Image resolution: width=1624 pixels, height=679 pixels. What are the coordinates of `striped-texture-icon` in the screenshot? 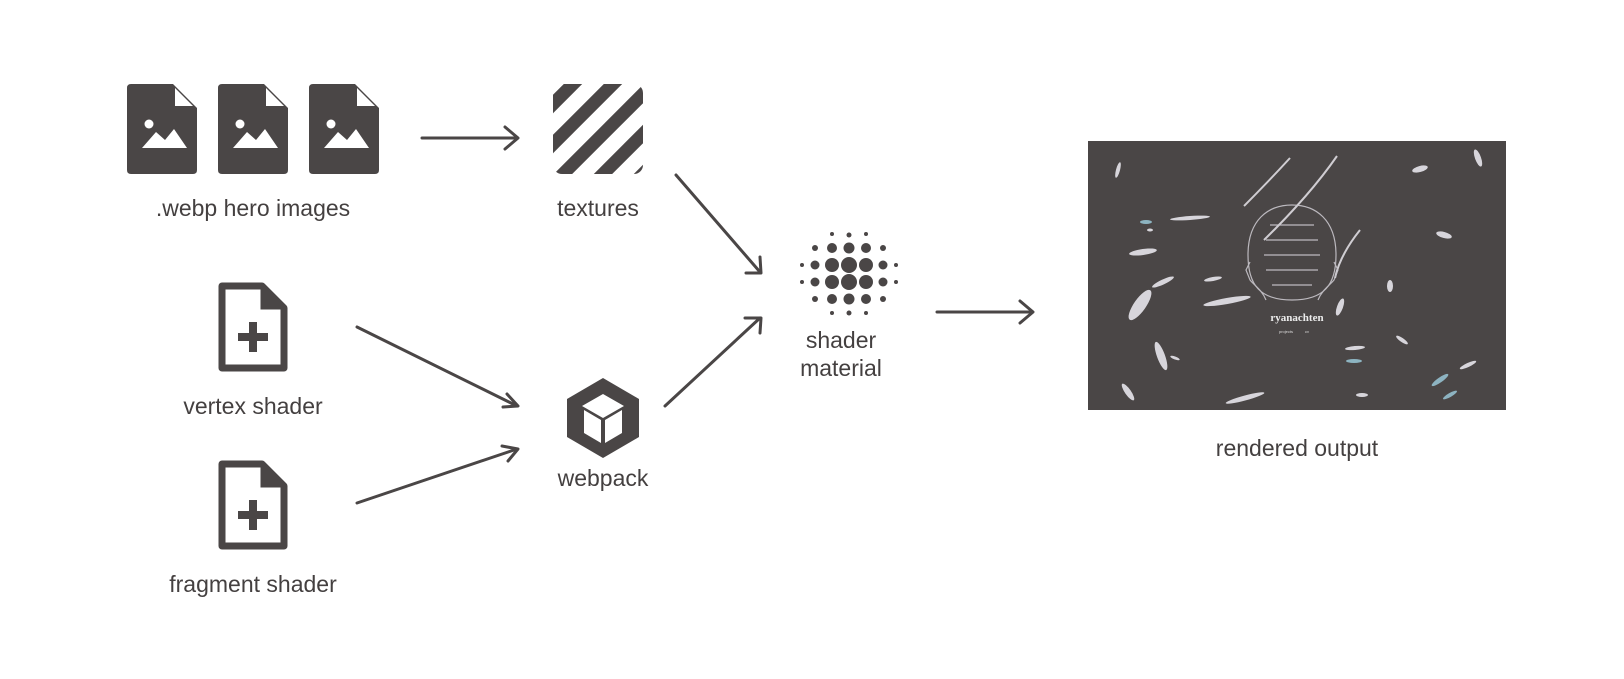 It's located at (598, 129).